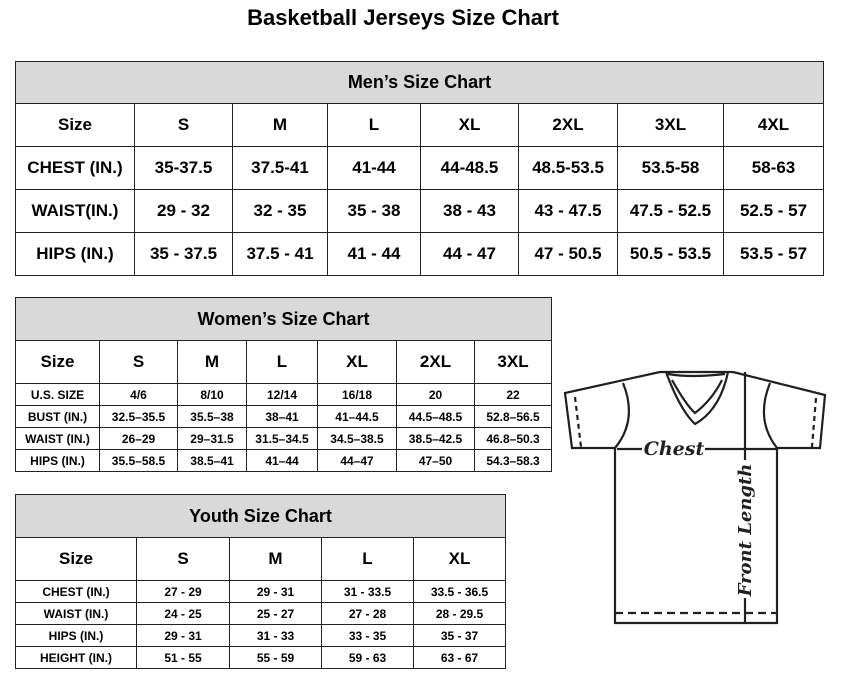 The image size is (843, 679). I want to click on value-cell: 31.5–34.5, so click(282, 438).